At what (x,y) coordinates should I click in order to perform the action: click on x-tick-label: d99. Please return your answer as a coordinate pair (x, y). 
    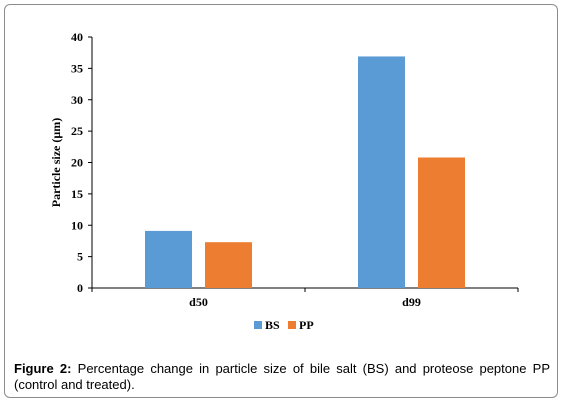
    Looking at the image, I should click on (411, 302).